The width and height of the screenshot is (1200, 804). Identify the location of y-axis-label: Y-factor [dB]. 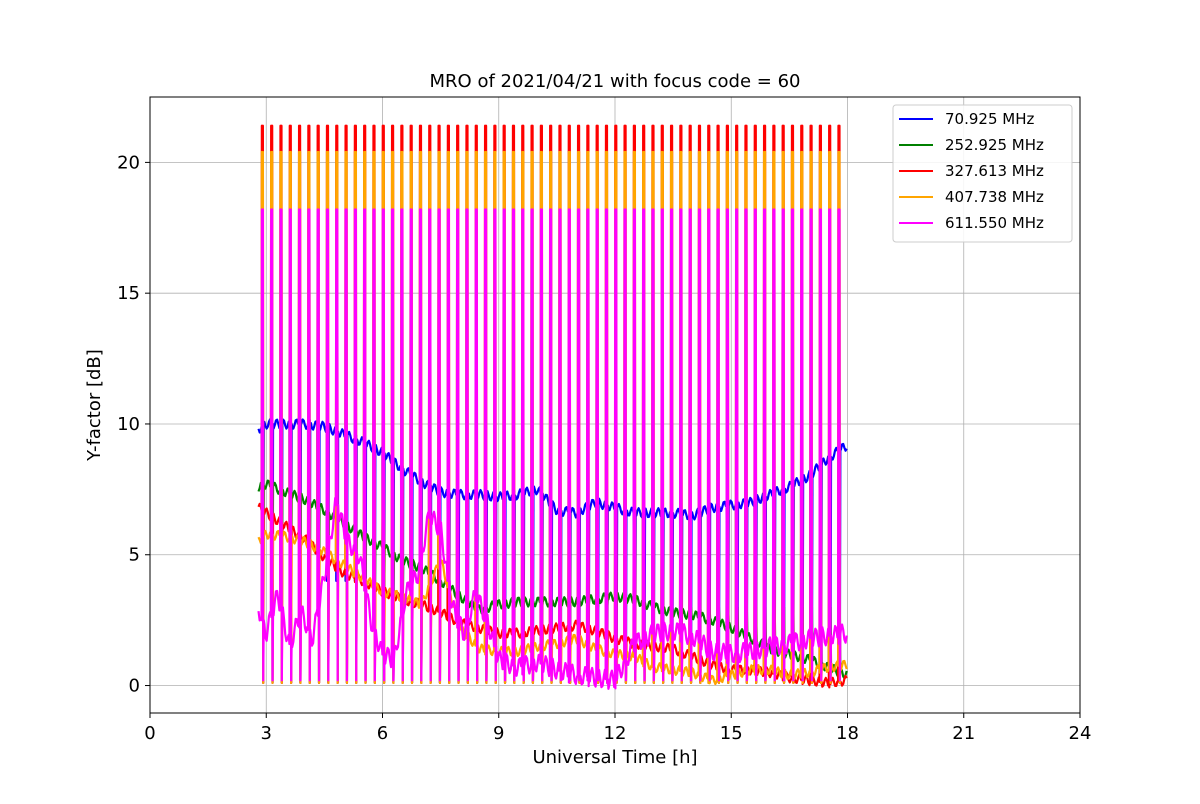
(94, 405).